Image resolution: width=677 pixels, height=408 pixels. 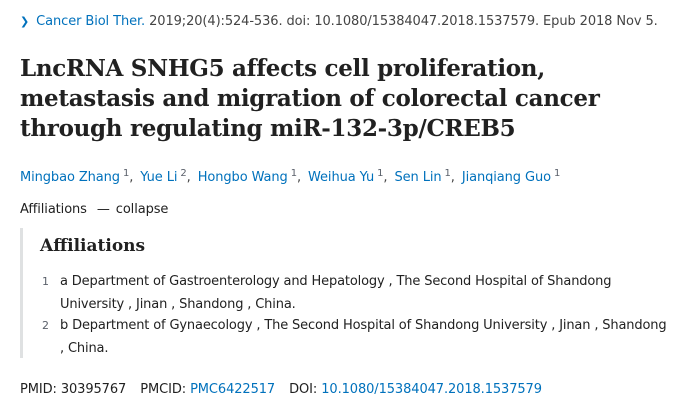 I want to click on affiliations-collapse-label: collapse, so click(x=142, y=209).